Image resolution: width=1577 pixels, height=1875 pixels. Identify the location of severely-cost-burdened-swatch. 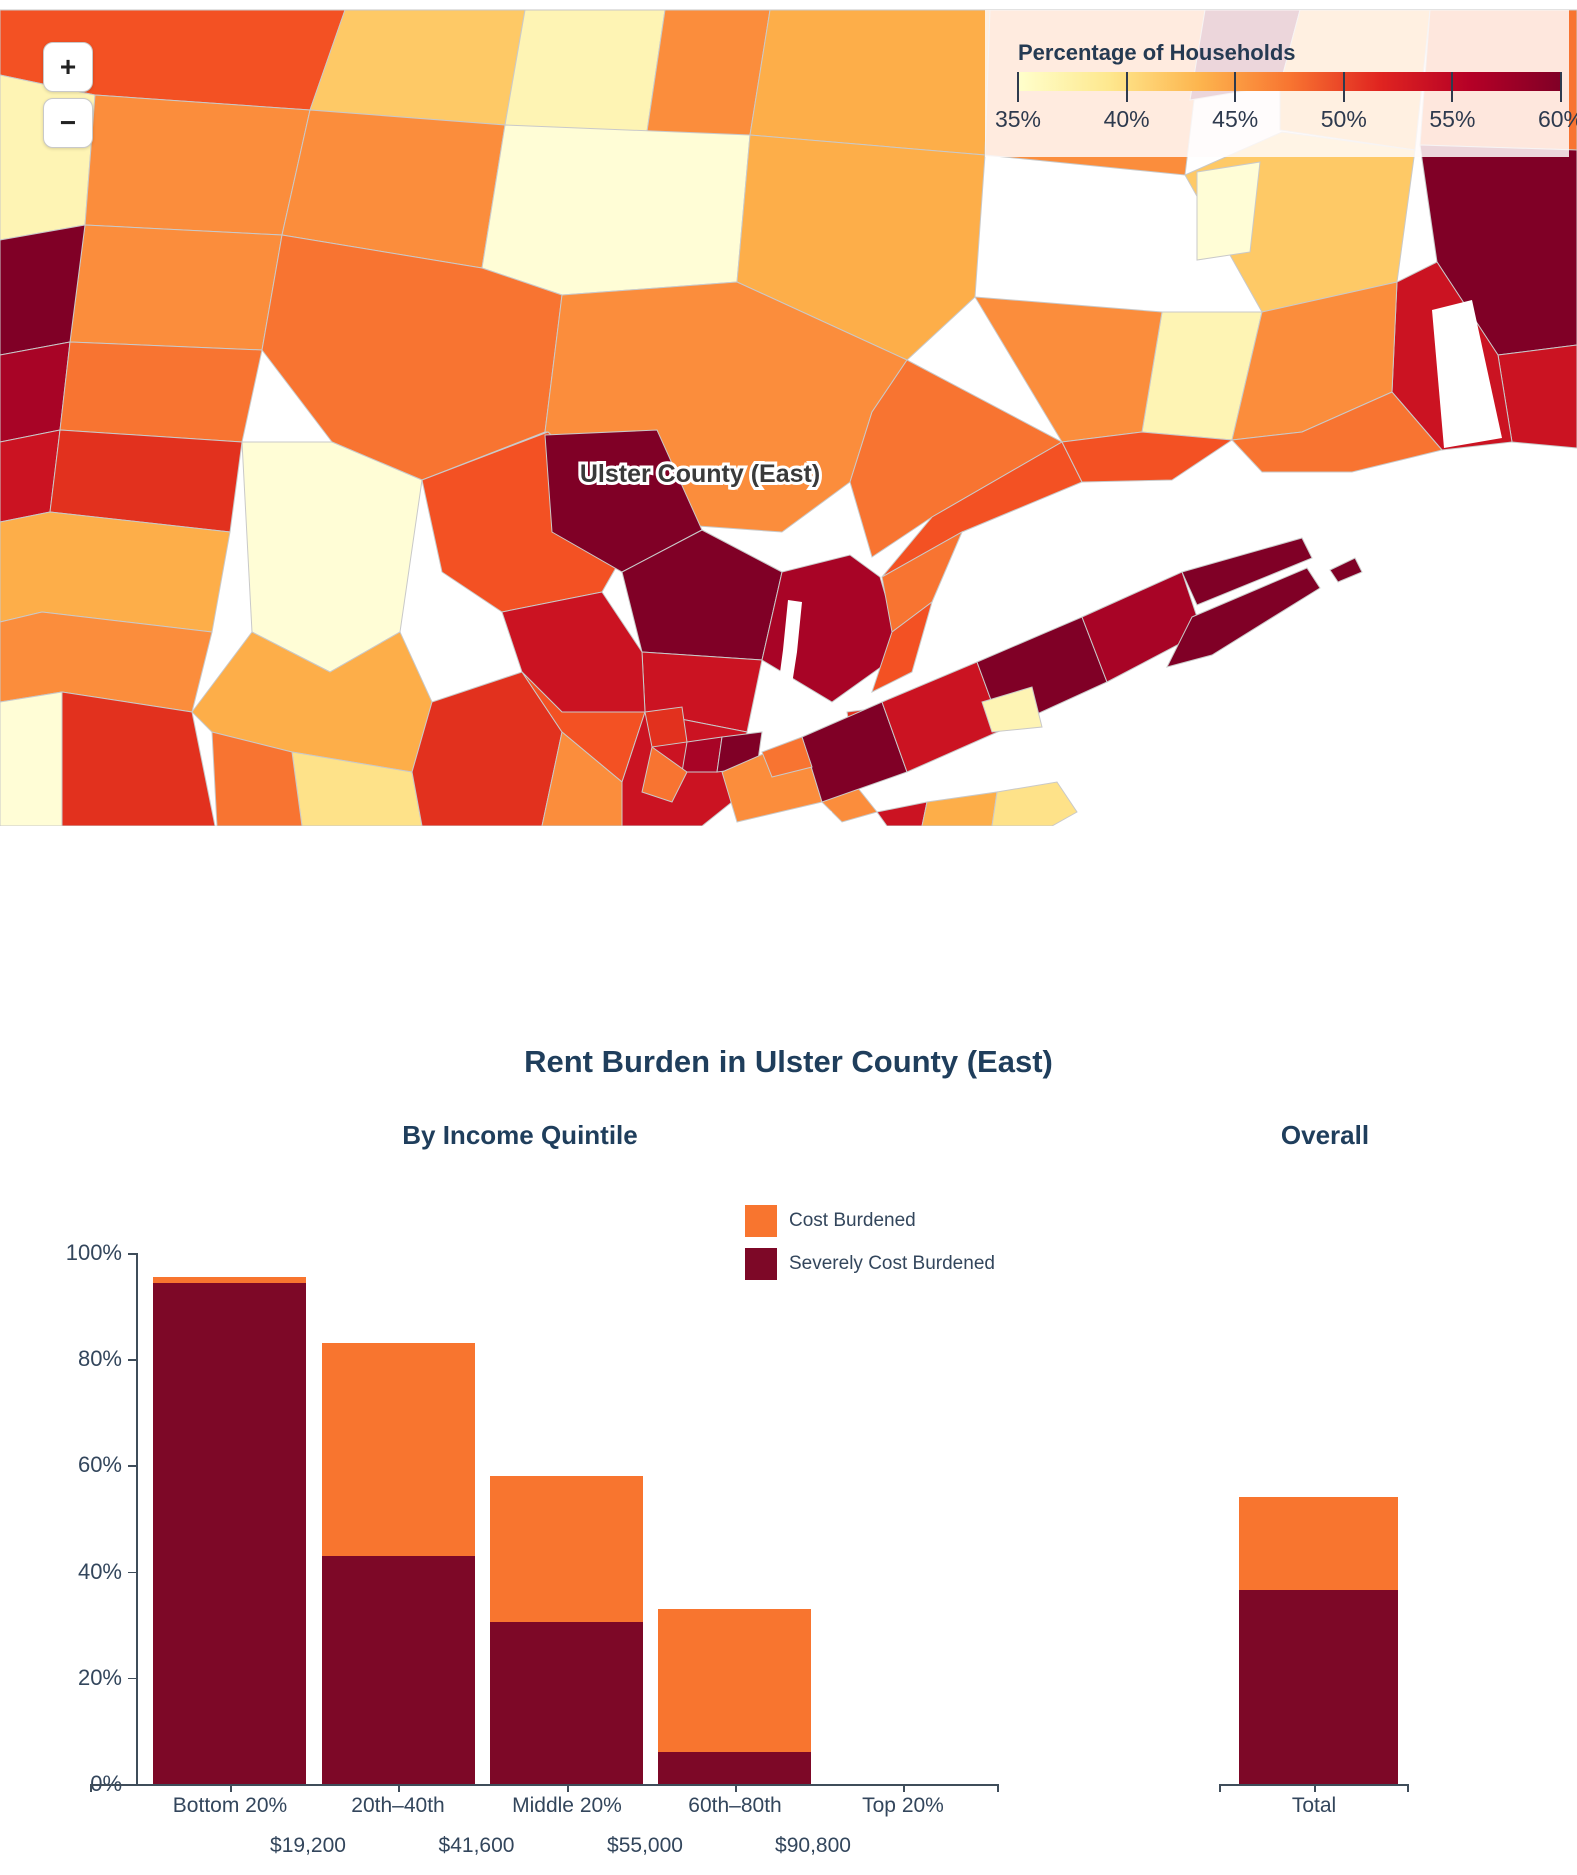
(761, 1264).